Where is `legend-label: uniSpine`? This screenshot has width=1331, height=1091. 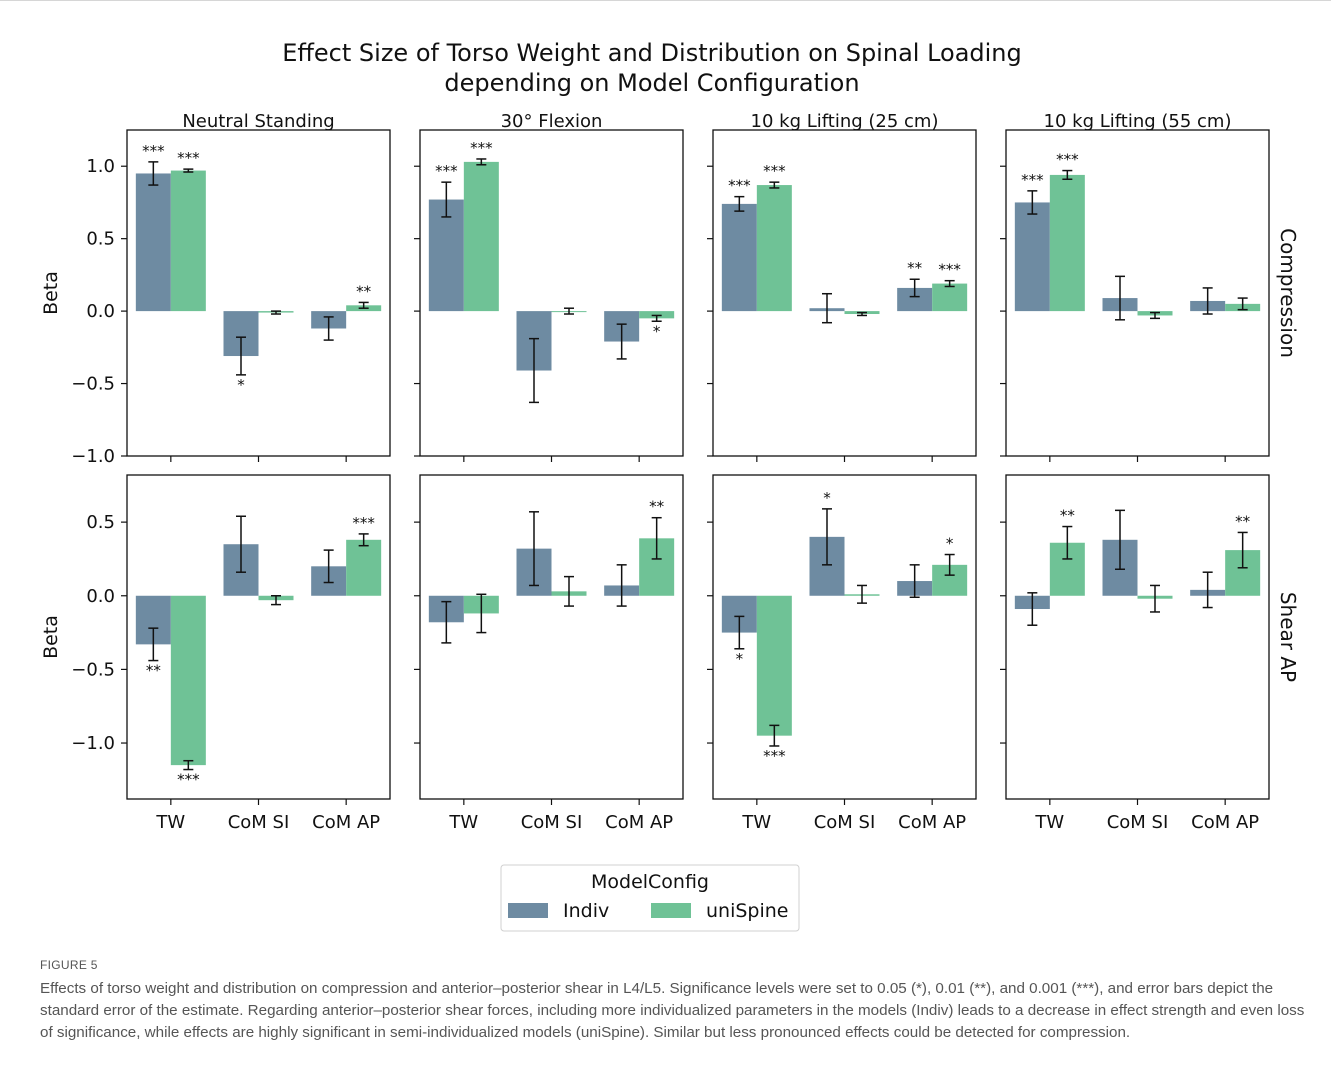 legend-label: uniSpine is located at coordinates (747, 911).